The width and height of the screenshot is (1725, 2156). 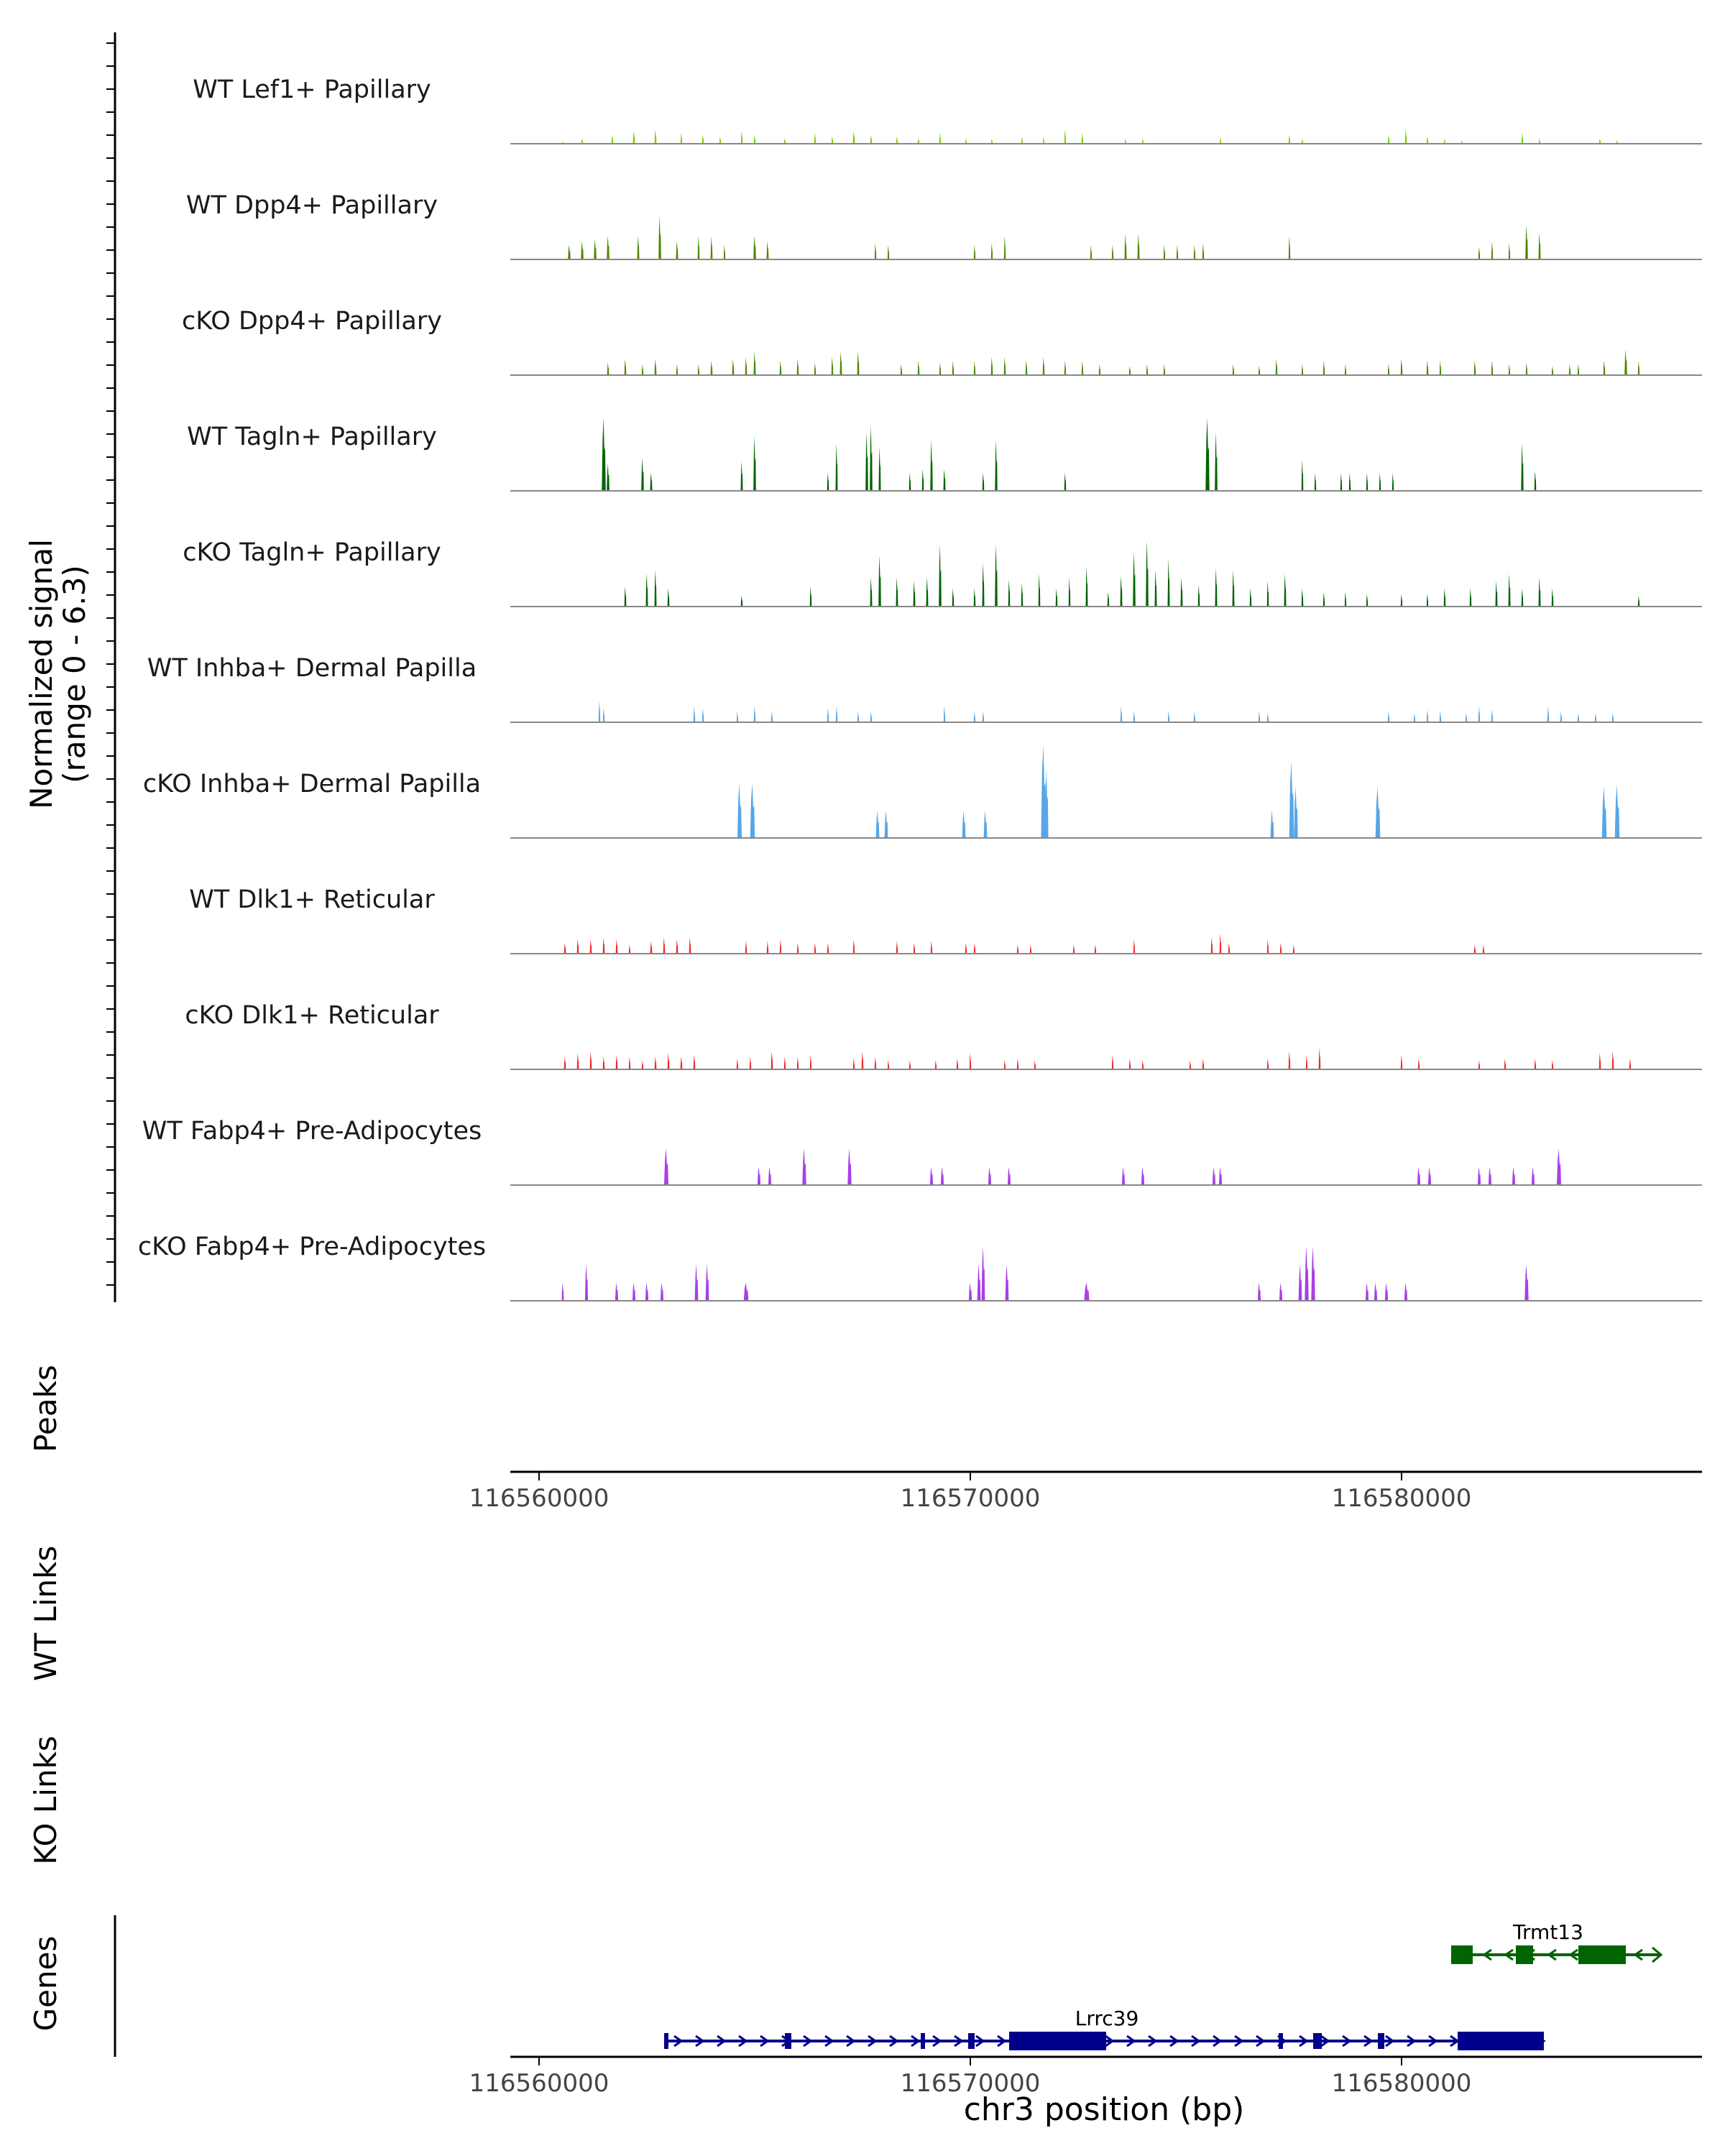 I want to click on genes-panel-label: Genes, so click(x=45, y=1984).